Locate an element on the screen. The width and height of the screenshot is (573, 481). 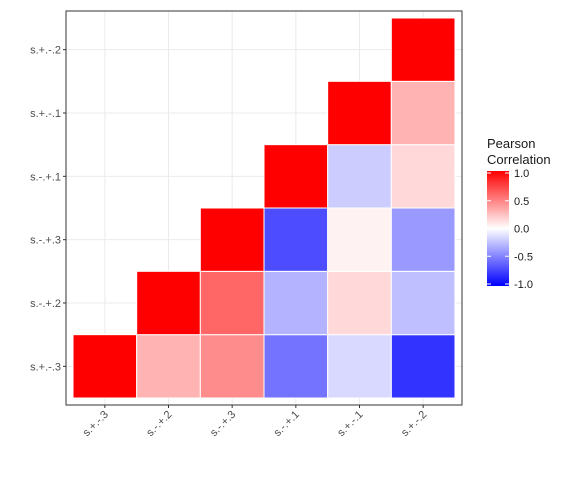
y-tick-label: s.-.+.1 is located at coordinates (45, 177).